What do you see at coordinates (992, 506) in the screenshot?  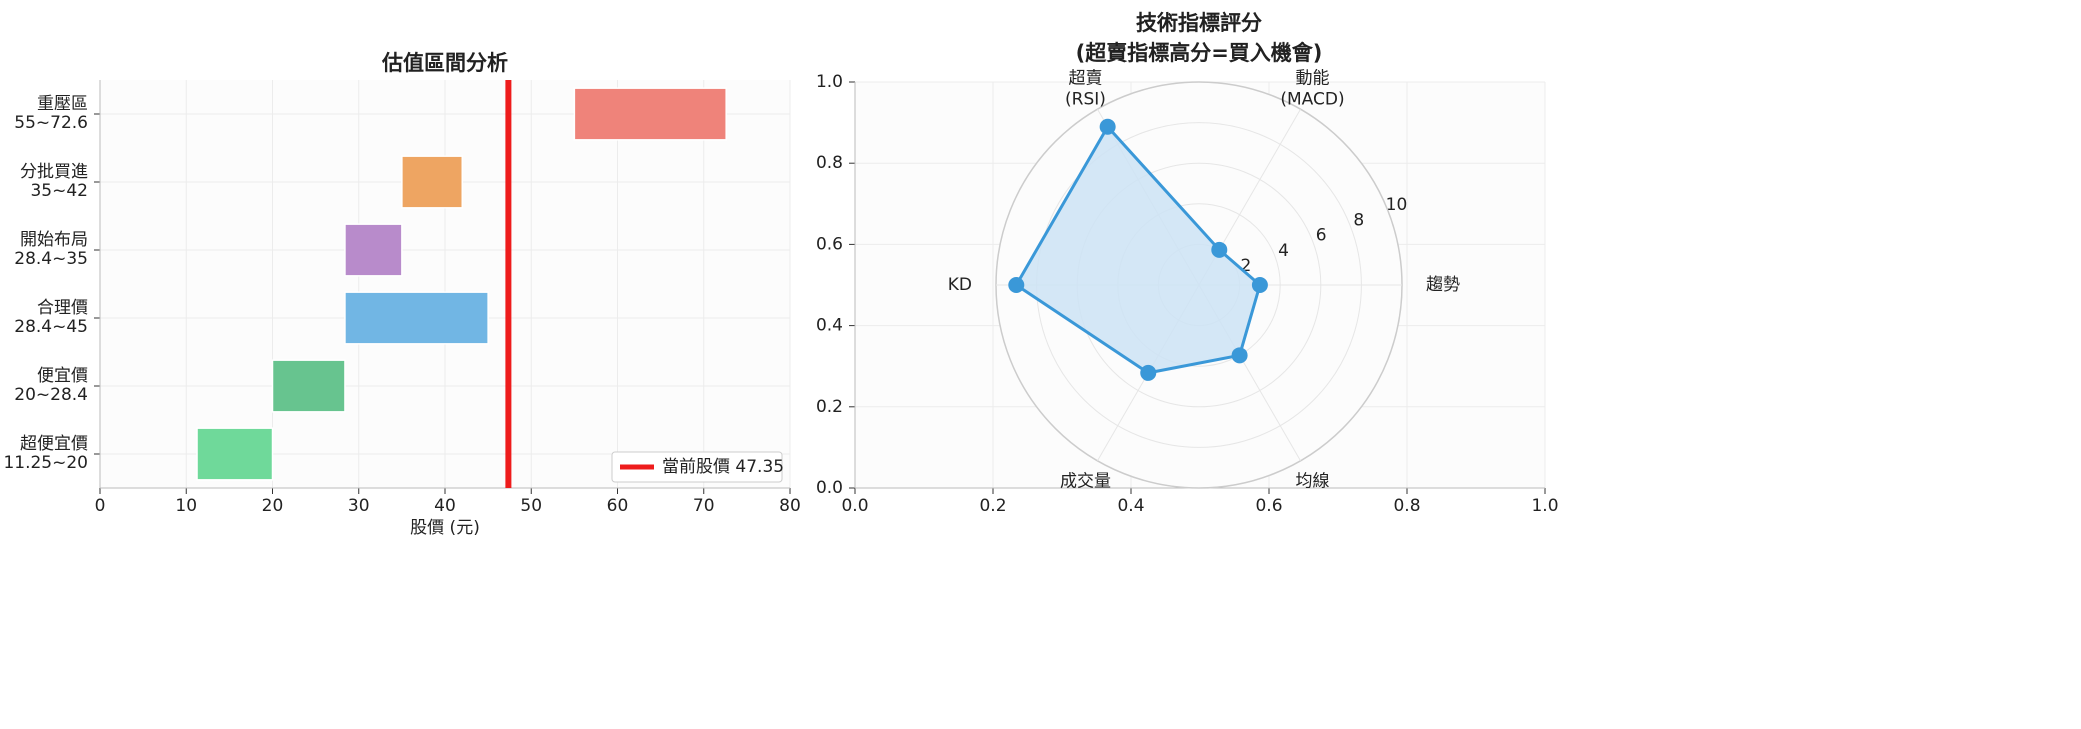 I see `x-tick-label: 0.2` at bounding box center [992, 506].